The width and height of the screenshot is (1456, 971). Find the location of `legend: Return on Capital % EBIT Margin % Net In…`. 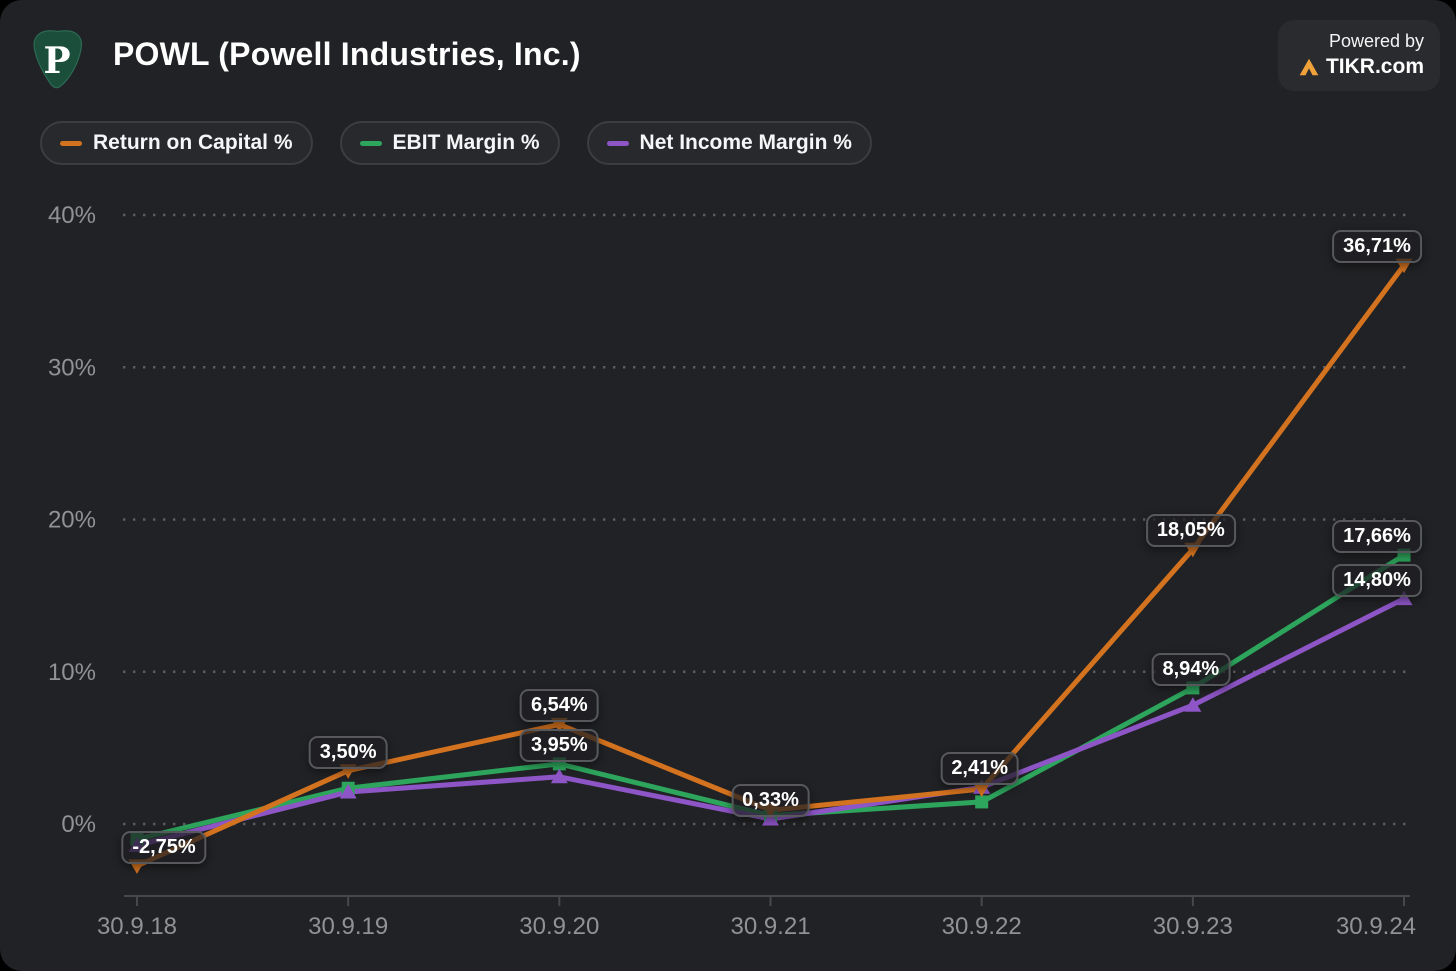

legend: Return on Capital % EBIT Margin % Net In… is located at coordinates (456, 143).